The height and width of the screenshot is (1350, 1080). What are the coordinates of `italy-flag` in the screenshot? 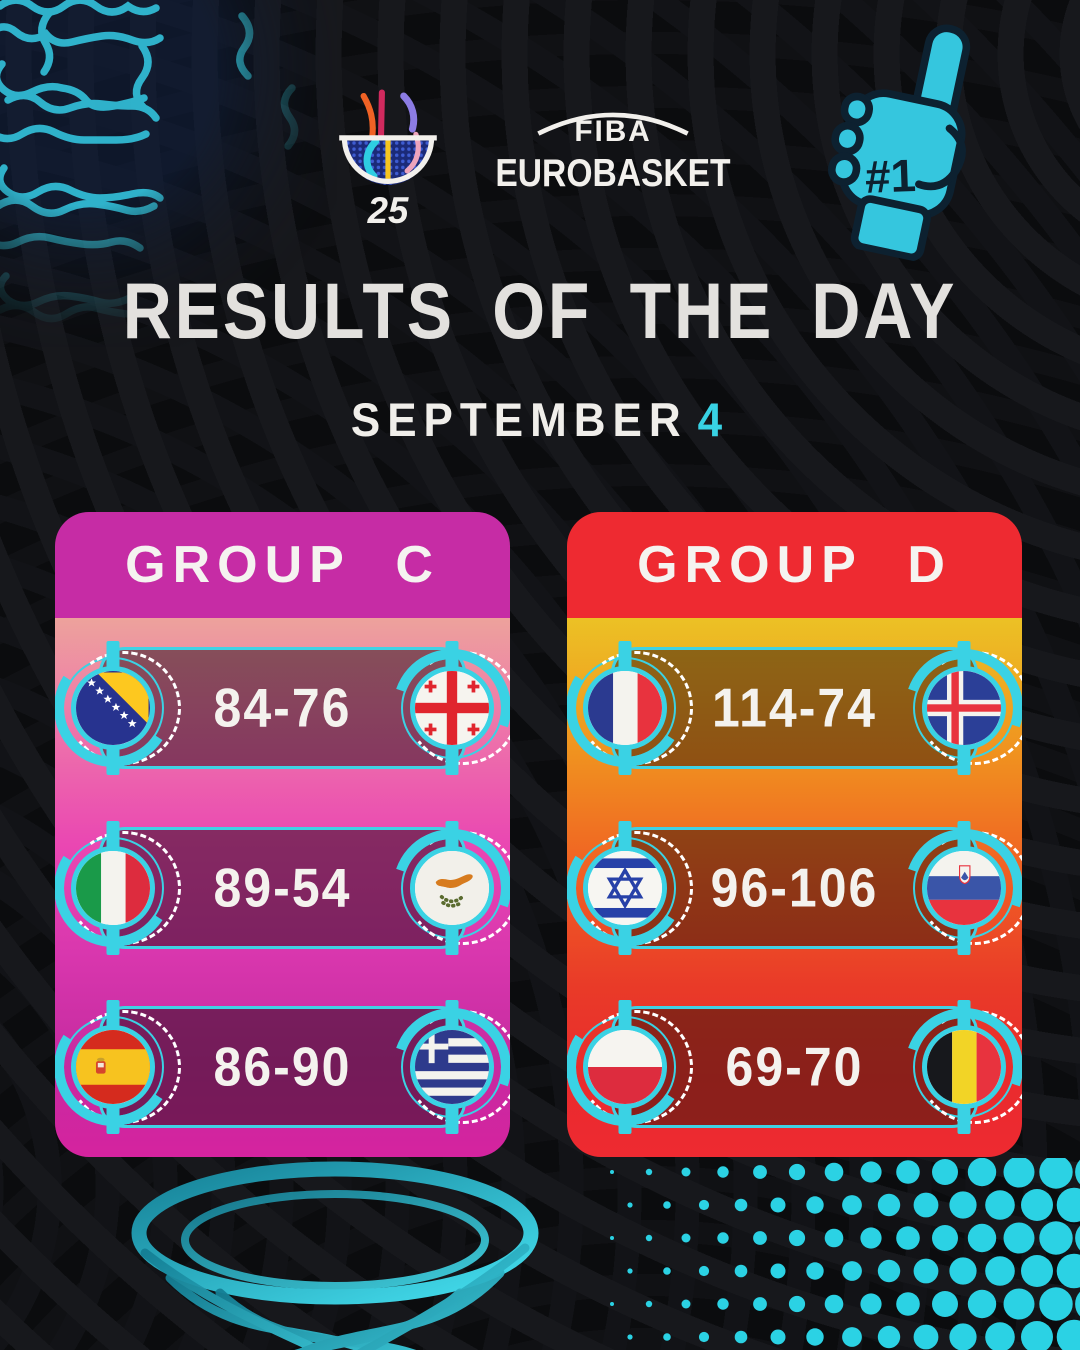 It's located at (122, 887).